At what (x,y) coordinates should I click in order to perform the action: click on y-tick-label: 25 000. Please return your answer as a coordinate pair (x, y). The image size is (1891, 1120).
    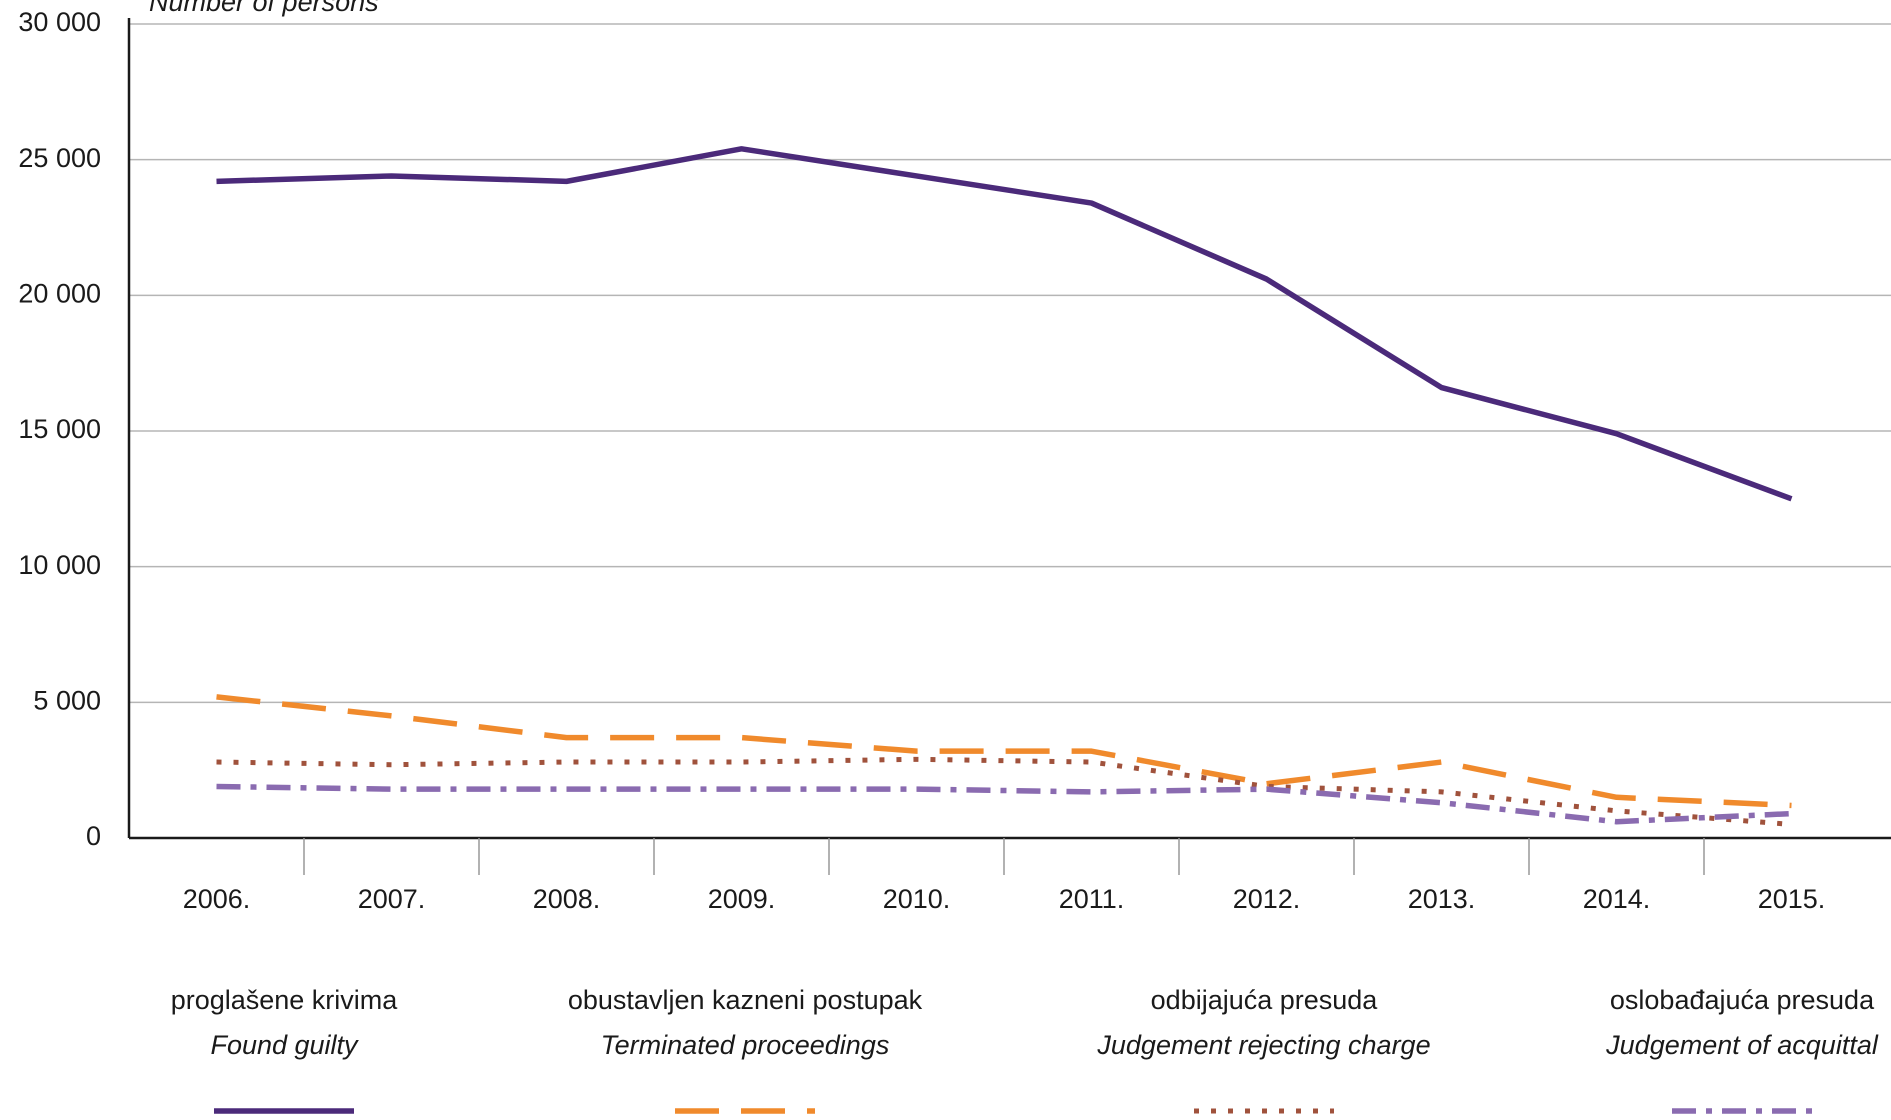
    Looking at the image, I should click on (59, 158).